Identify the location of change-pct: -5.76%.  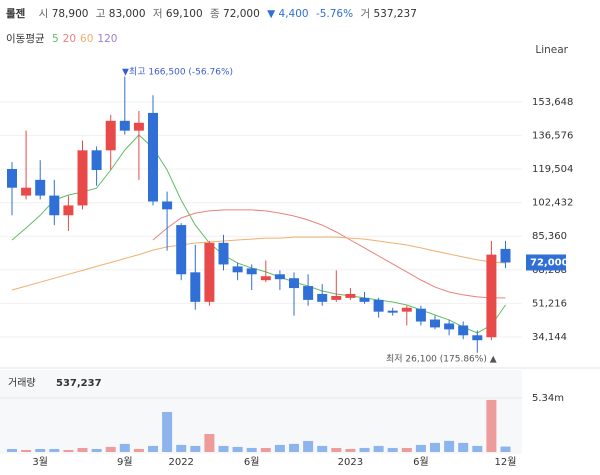
(334, 14).